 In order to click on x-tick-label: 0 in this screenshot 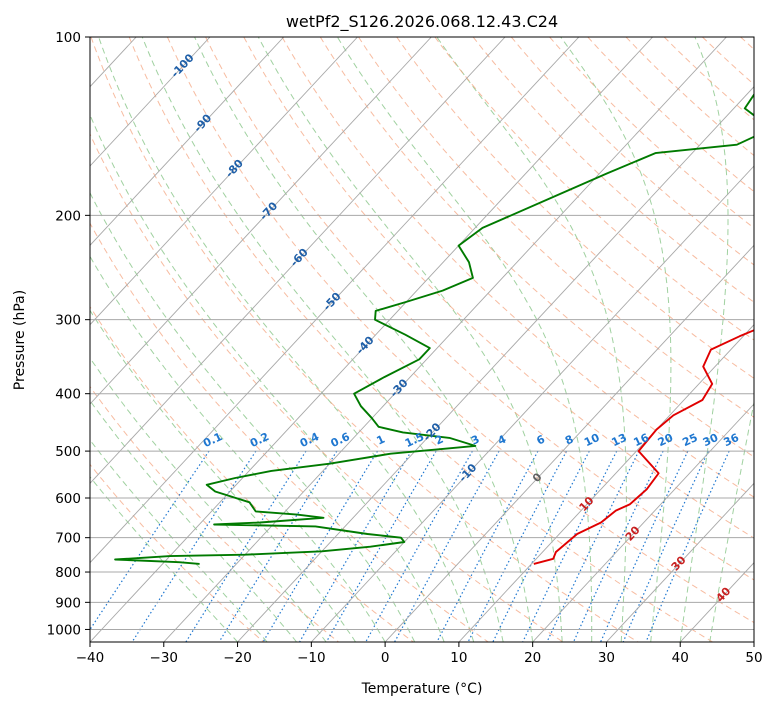, I will do `click(385, 658)`.